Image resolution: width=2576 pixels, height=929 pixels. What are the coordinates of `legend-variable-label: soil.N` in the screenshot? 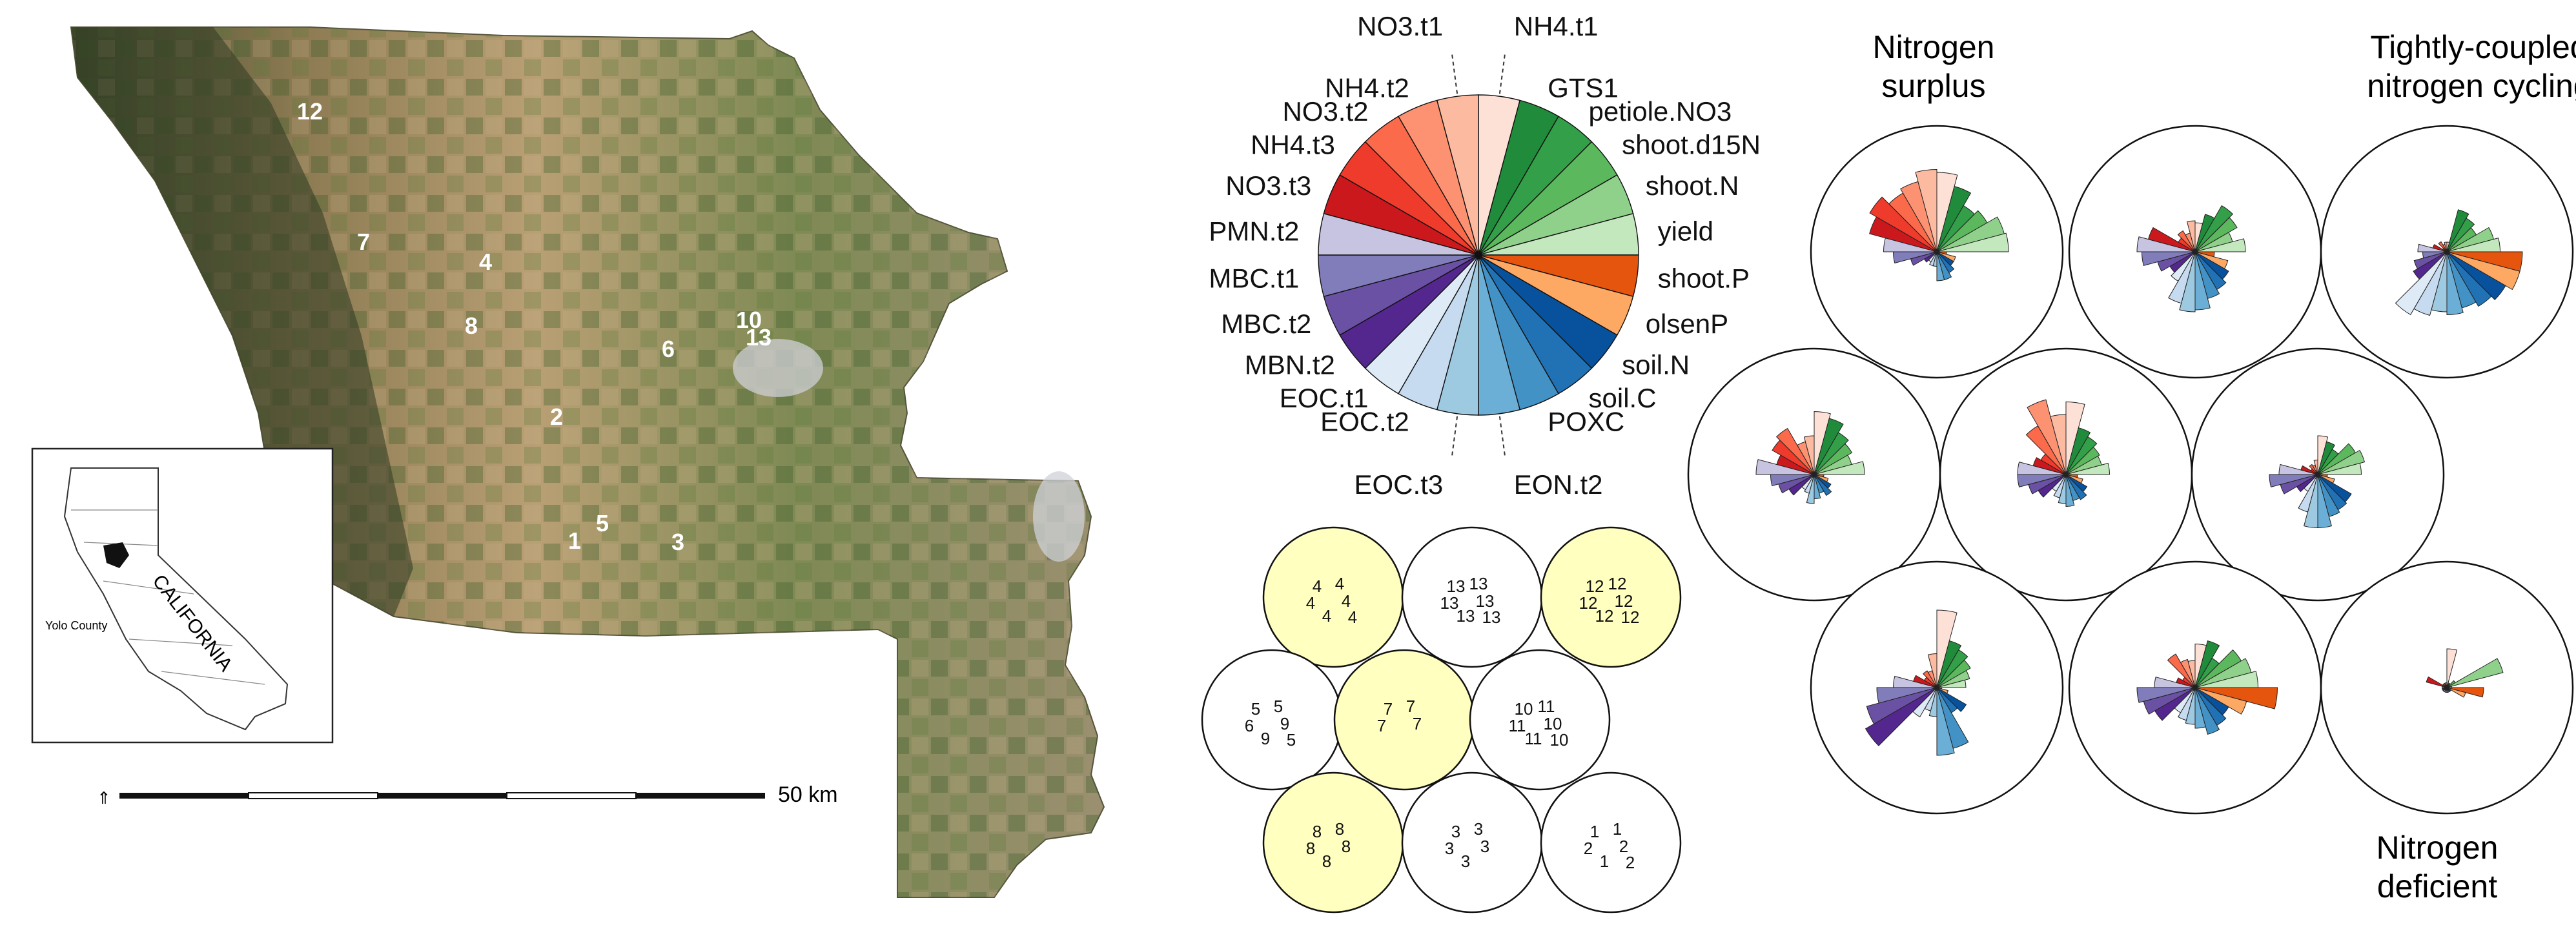 It's located at (1656, 365).